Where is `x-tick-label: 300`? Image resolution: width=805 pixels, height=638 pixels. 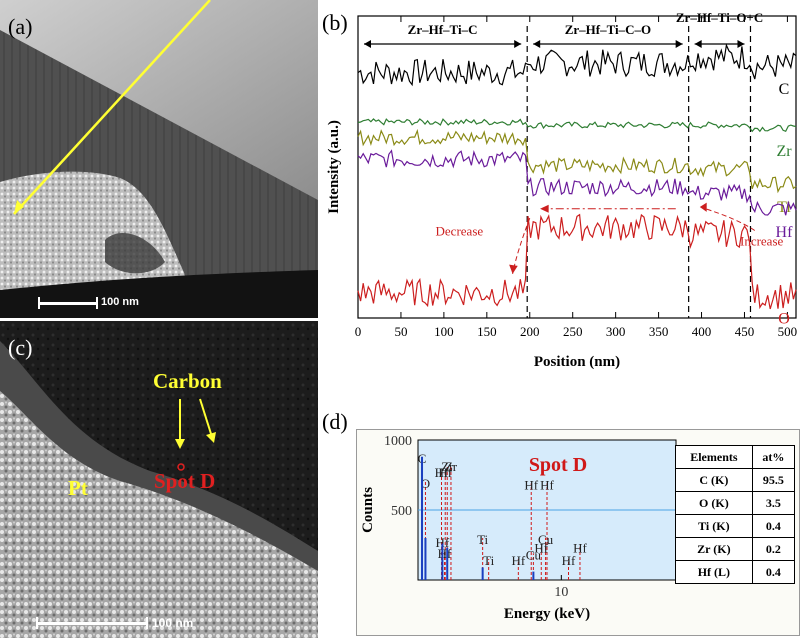
x-tick-label: 300 is located at coordinates (616, 331).